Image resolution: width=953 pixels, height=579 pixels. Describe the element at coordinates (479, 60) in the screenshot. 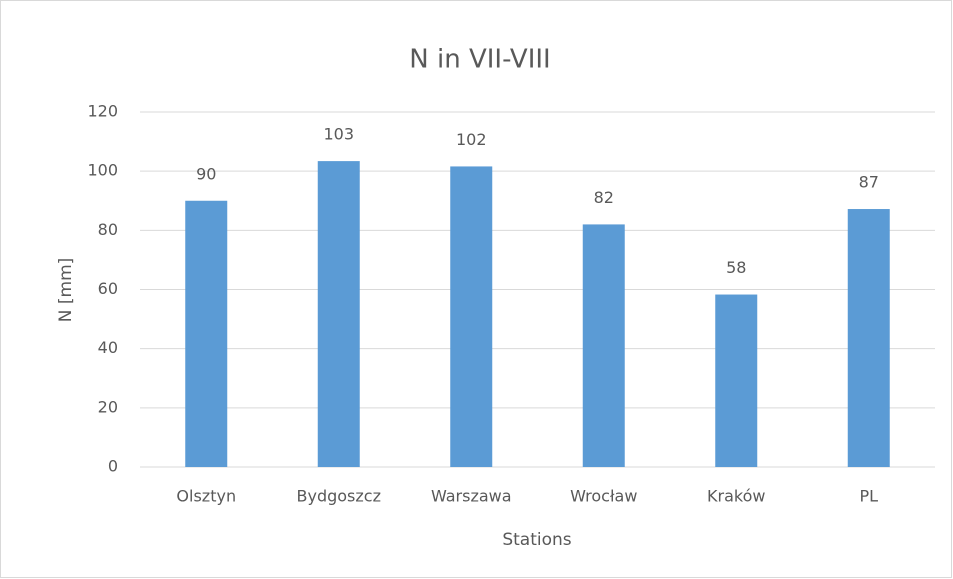

I see `chart-title: N in VII-VIII` at that location.